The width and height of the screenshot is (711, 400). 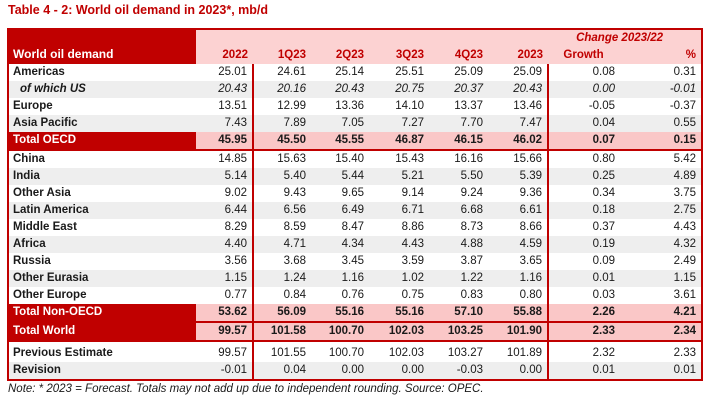 I want to click on cell-value: 5.44, so click(x=340, y=176).